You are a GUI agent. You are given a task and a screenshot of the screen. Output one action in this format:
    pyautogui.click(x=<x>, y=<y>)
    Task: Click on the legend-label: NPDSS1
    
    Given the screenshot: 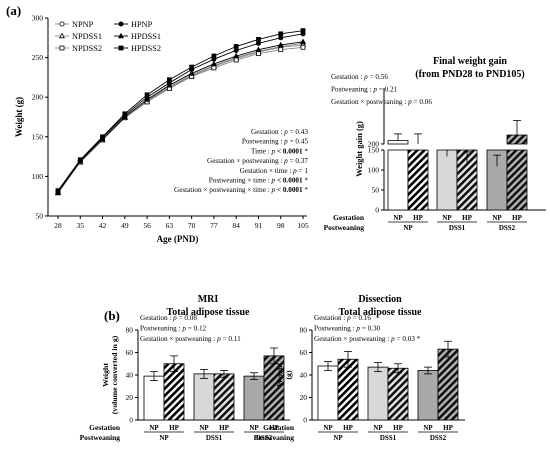 What is the action you would take?
    pyautogui.click(x=87, y=36)
    